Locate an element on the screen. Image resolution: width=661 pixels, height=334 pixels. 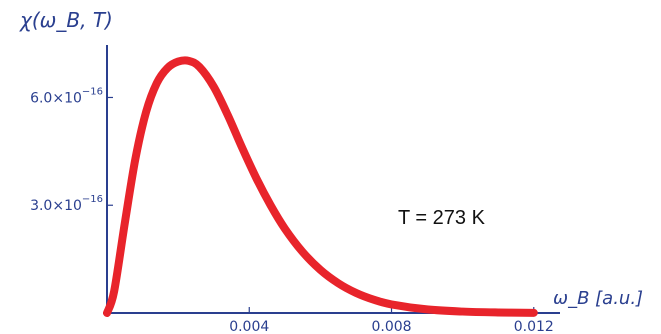
y-tick-label: 3.0×10⁻¹⁶ is located at coordinates (66, 204).